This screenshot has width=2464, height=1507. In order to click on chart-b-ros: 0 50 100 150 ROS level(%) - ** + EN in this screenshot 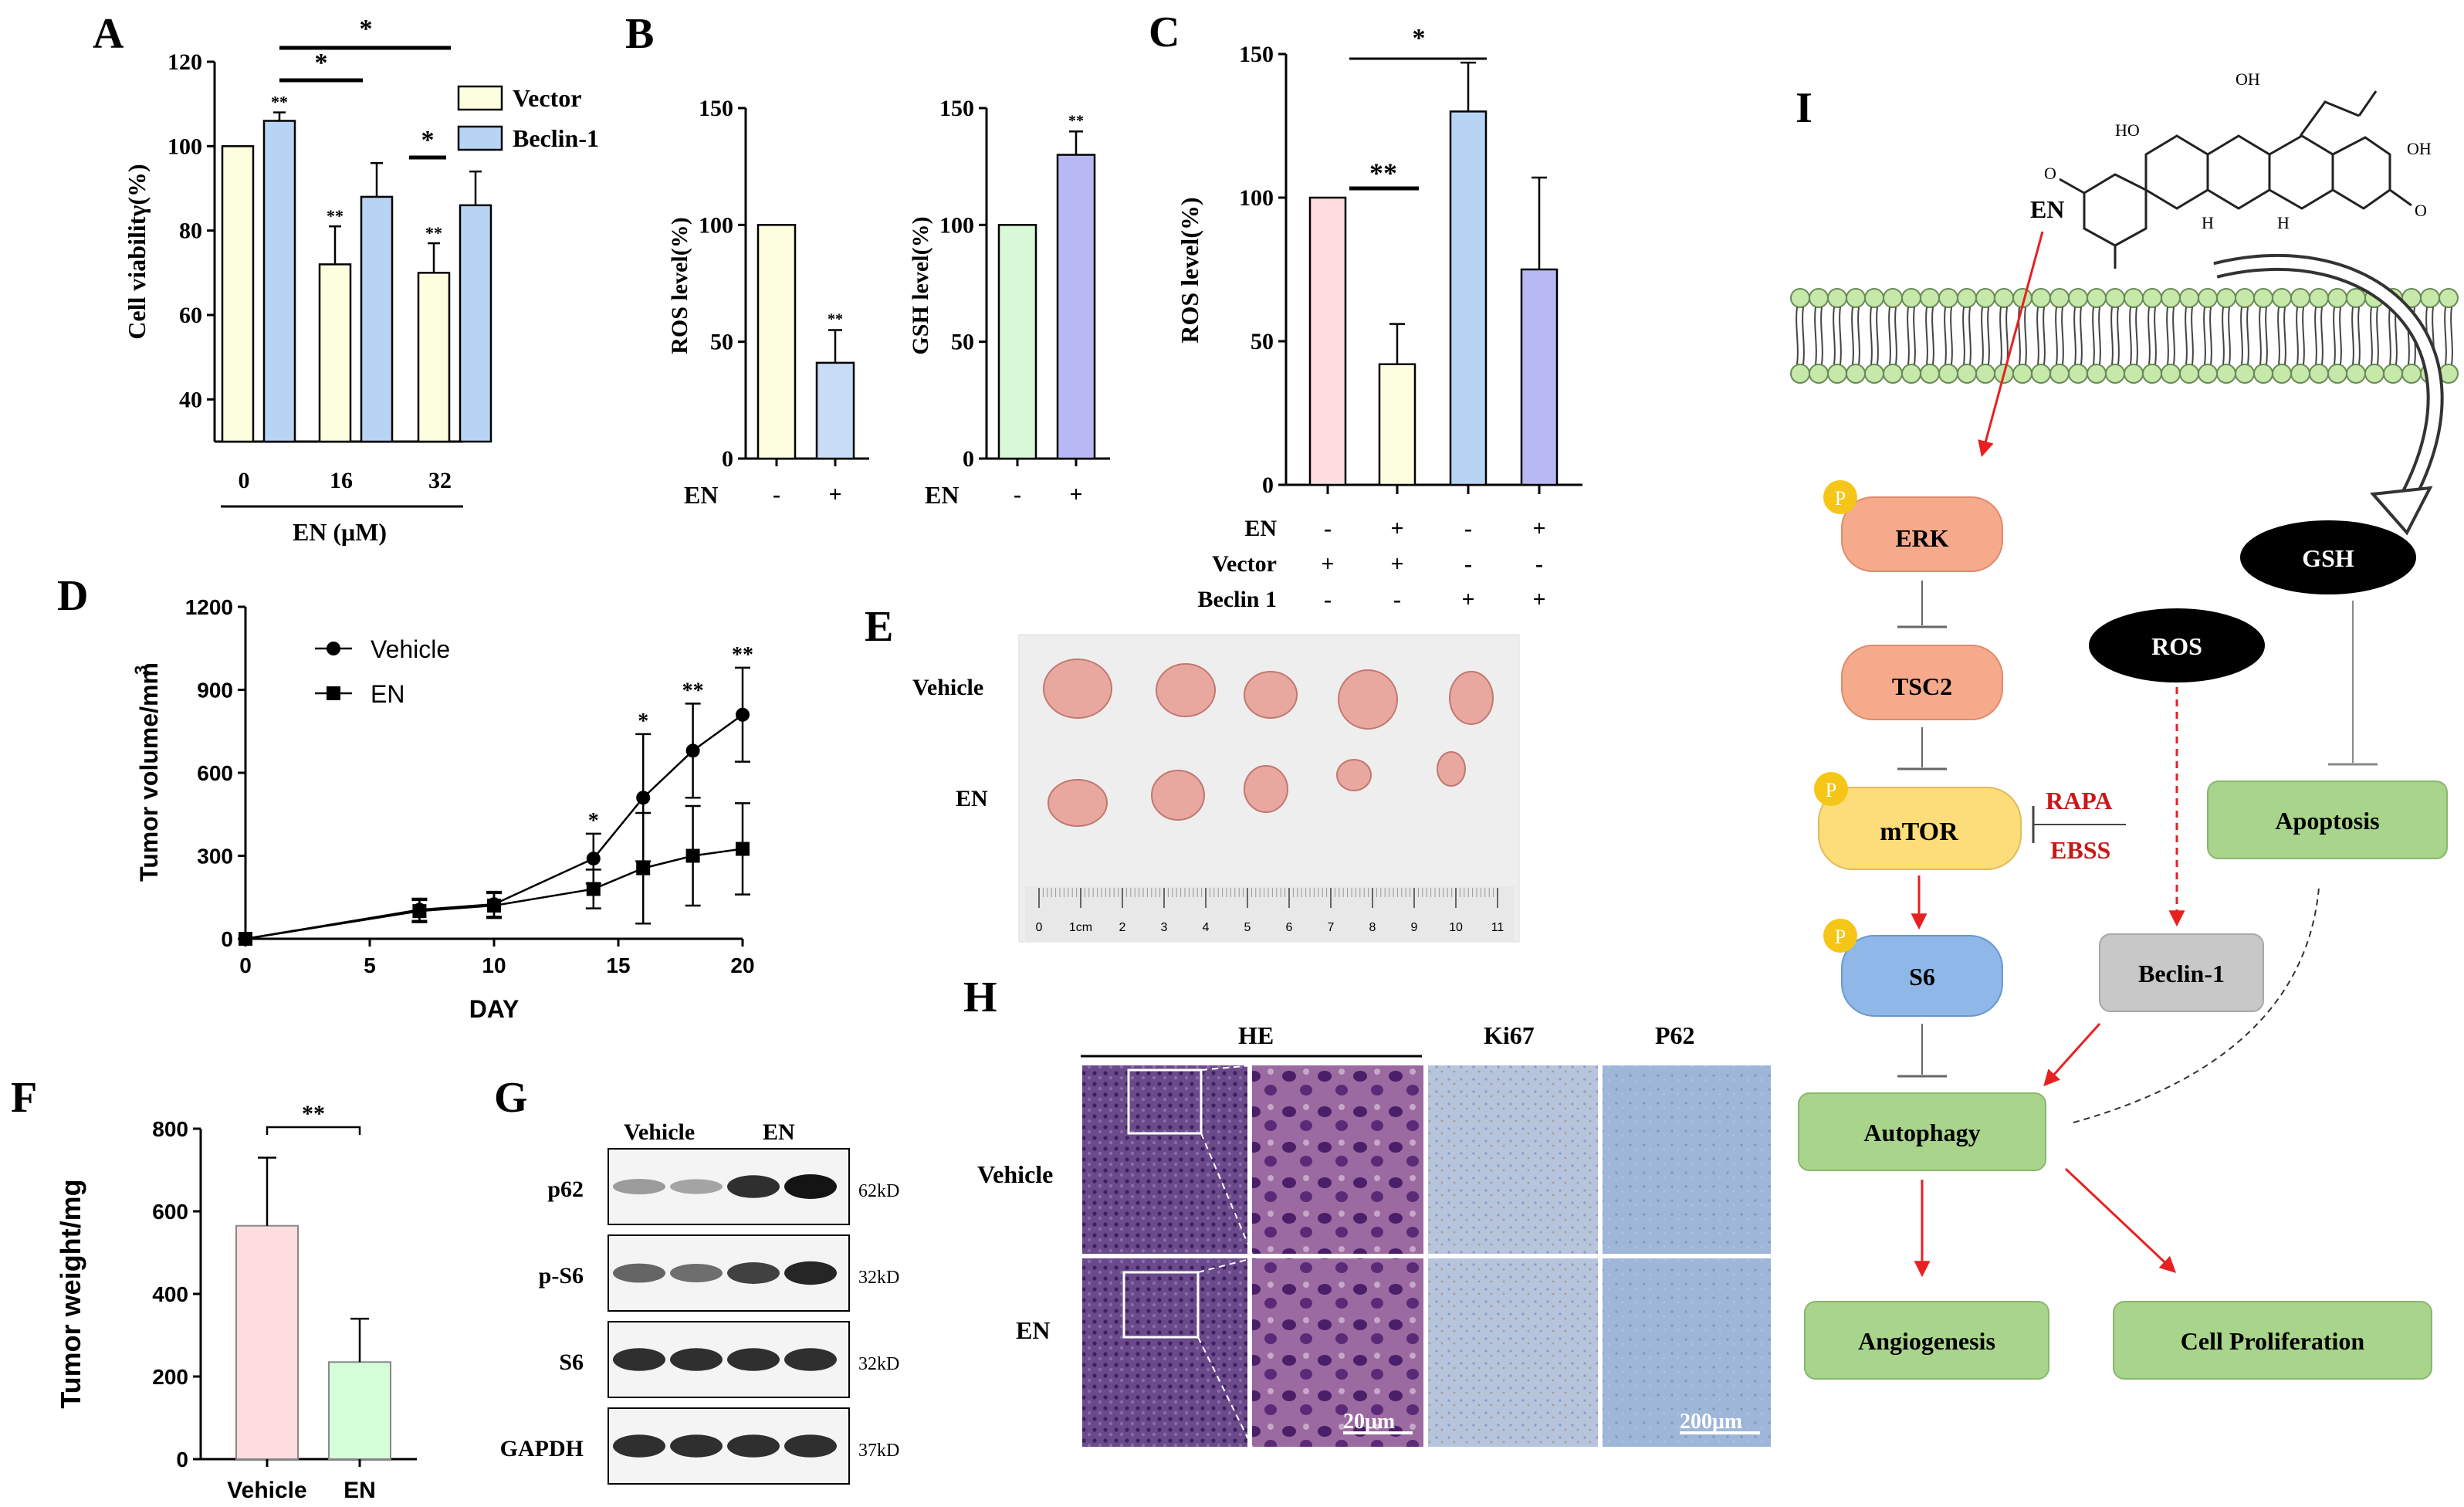, I will do `click(768, 302)`.